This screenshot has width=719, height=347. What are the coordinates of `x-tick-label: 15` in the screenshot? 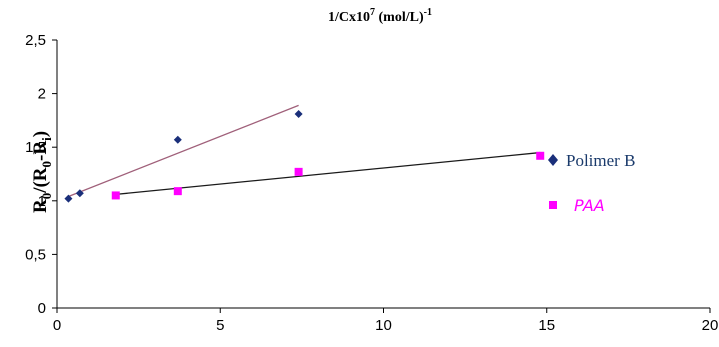 It's located at (546, 325).